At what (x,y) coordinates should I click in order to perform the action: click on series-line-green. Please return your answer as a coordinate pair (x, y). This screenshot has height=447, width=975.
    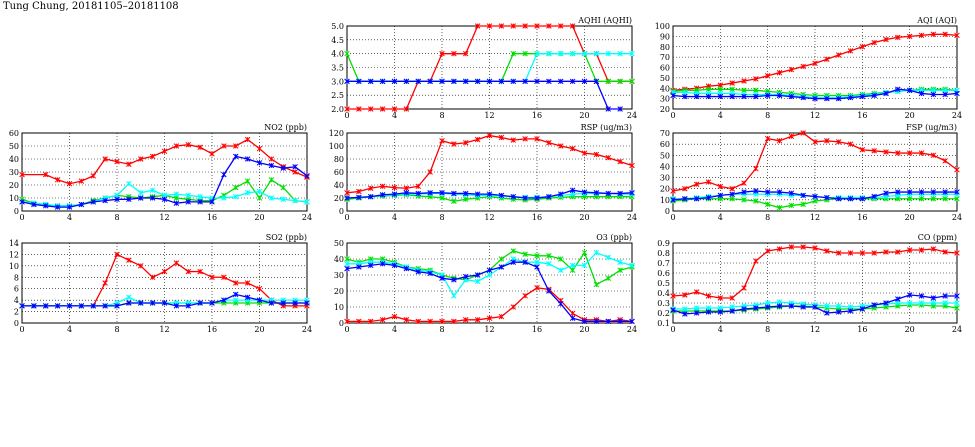
    Looking at the image, I should click on (164, 192).